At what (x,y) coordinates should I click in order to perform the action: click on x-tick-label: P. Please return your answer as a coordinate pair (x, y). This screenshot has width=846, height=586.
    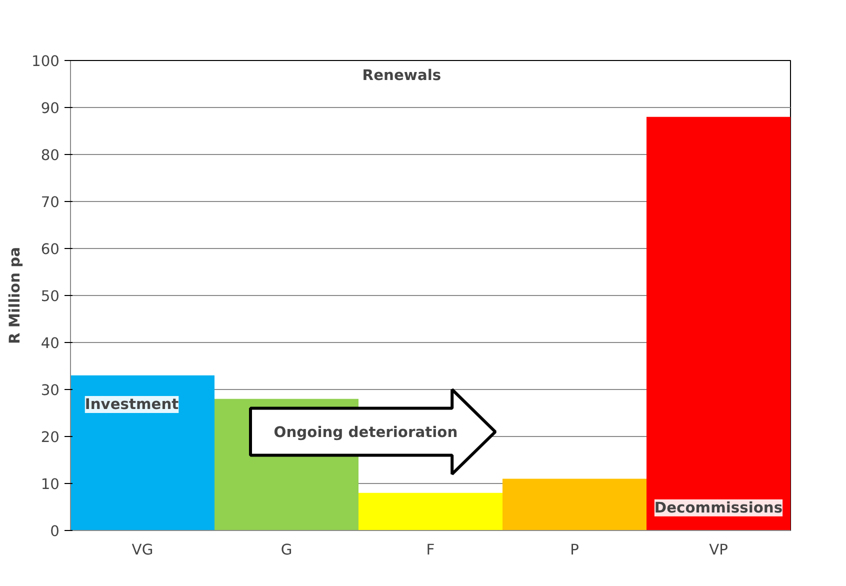
    Looking at the image, I should click on (575, 550).